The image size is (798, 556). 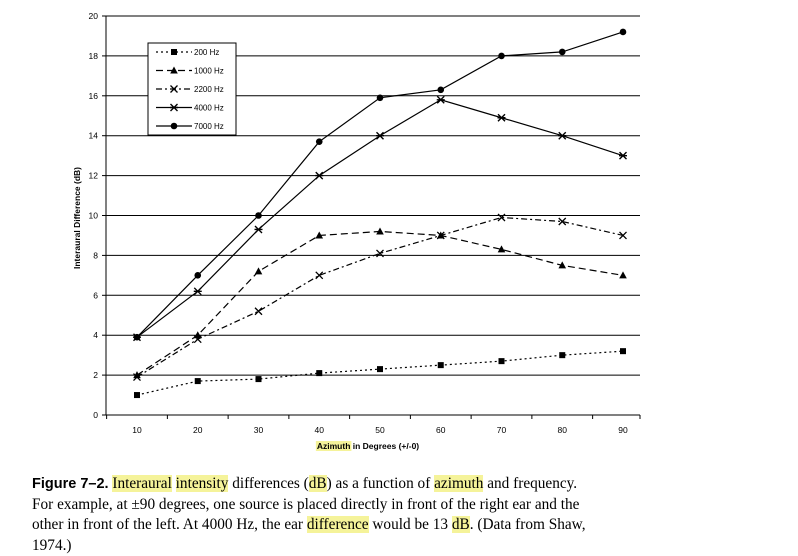 What do you see at coordinates (52, 545) in the screenshot?
I see `caption-text: 1974.)` at bounding box center [52, 545].